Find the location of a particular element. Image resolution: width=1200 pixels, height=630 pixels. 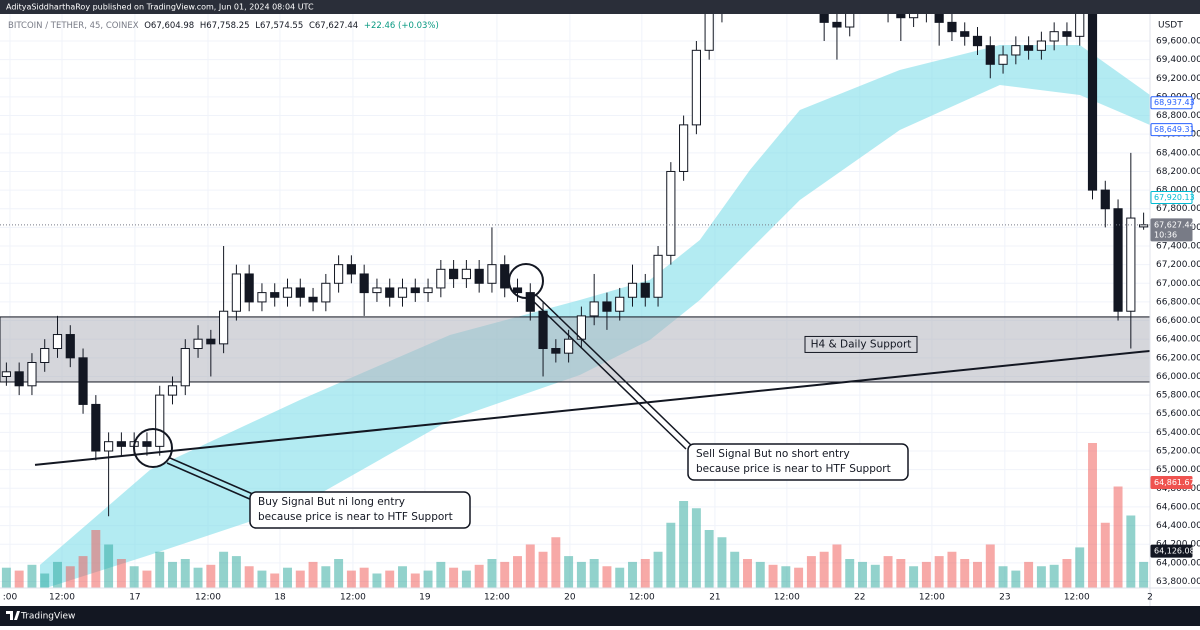

symbol: BITCOIN / TETHER, 45, COINEX is located at coordinates (73, 26).